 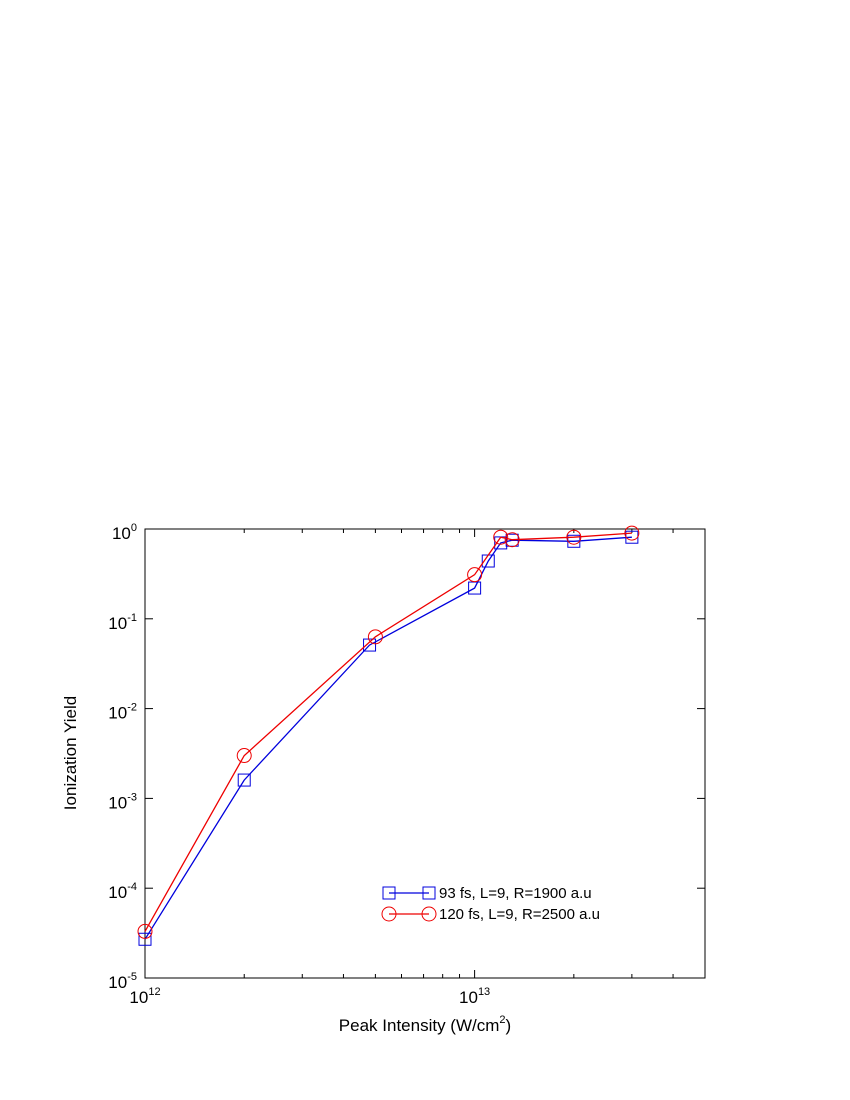 What do you see at coordinates (122, 891) in the screenshot?
I see `y-tick-label: 10⁻⁴` at bounding box center [122, 891].